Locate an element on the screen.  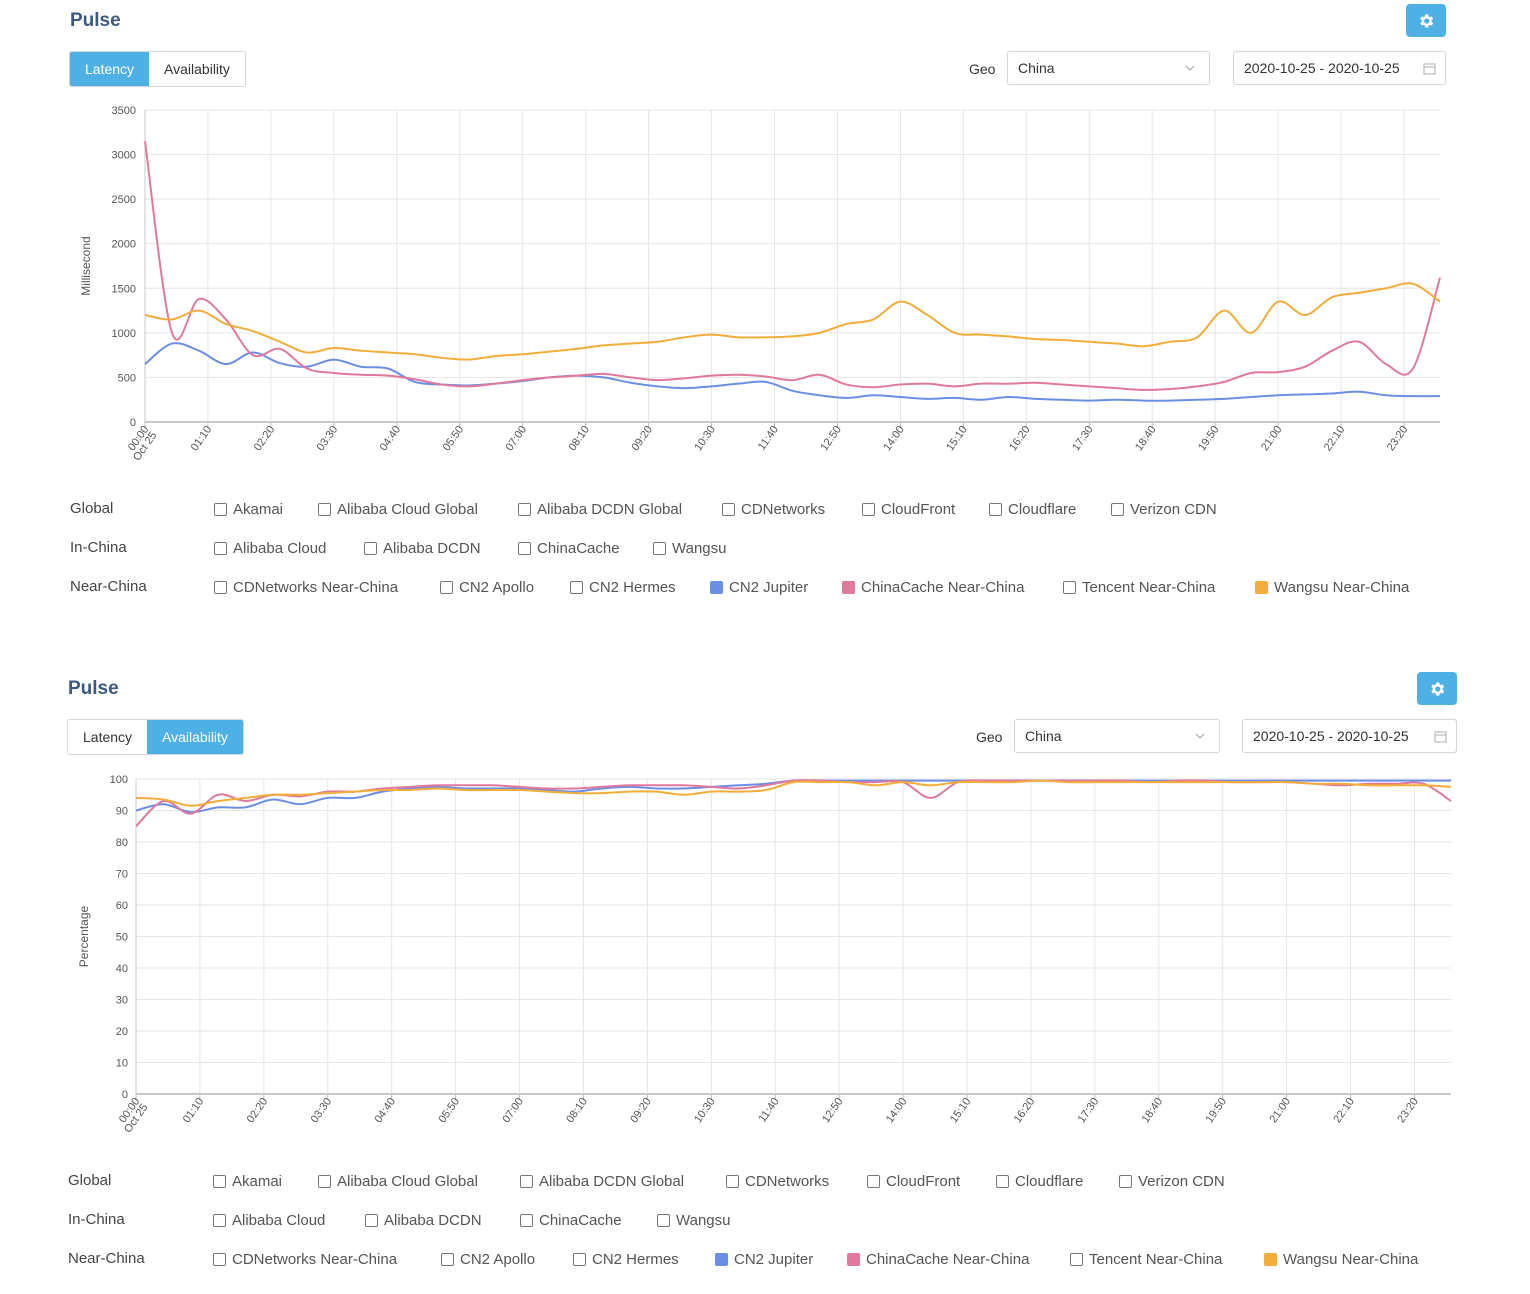
x-tick-label: 07:00 is located at coordinates (513, 1110).